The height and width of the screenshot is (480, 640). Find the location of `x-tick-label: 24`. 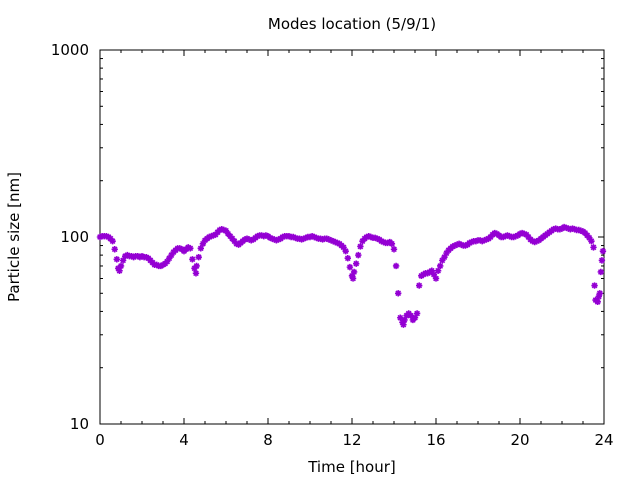

x-tick-label: 24 is located at coordinates (603, 440).